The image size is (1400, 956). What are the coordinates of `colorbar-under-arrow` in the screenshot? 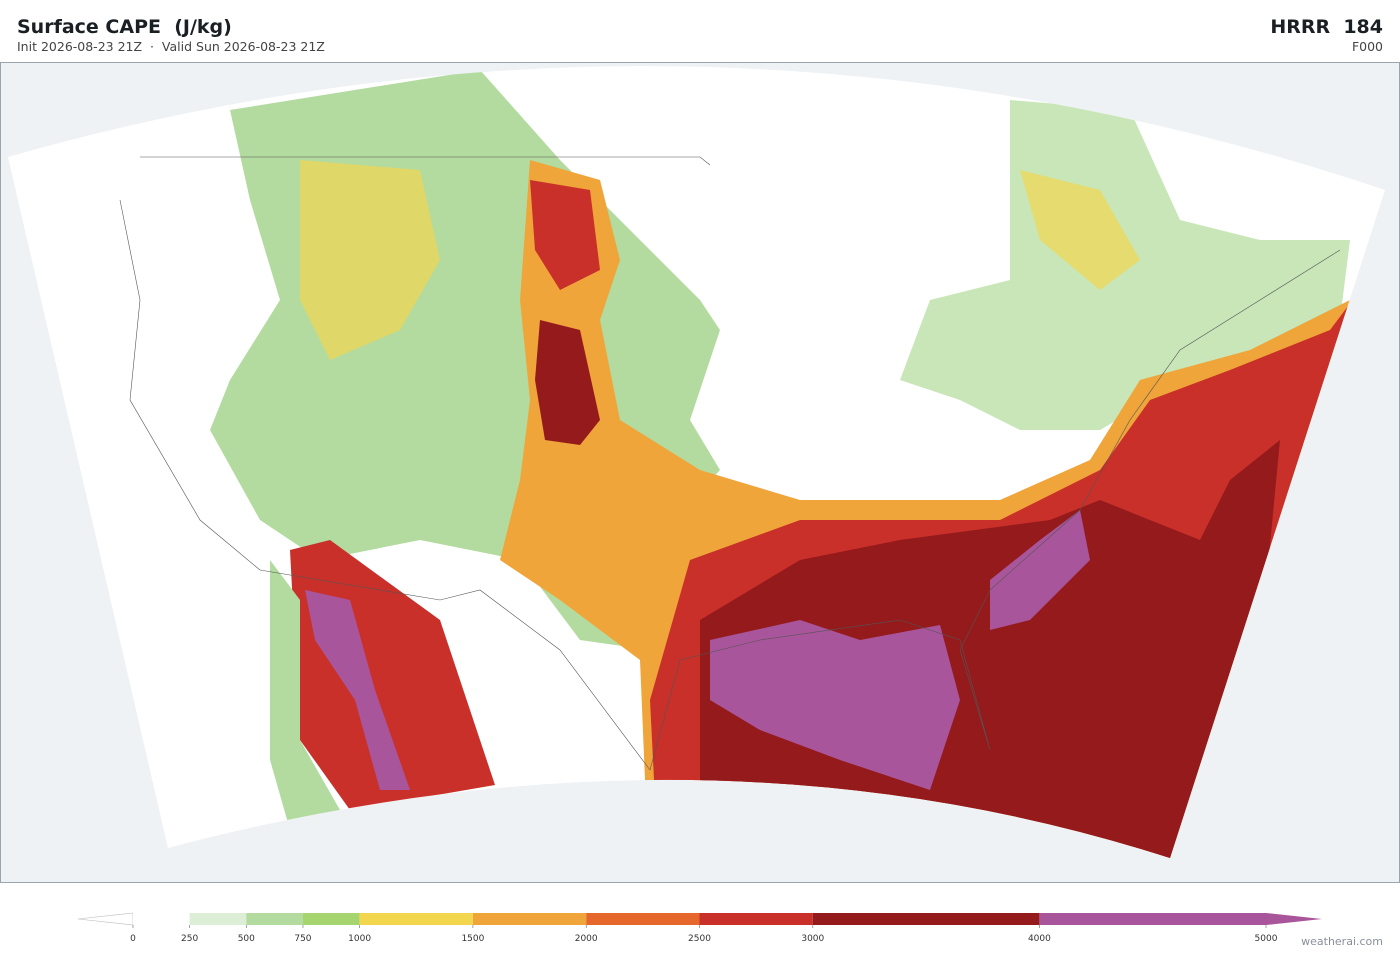 It's located at (105, 919).